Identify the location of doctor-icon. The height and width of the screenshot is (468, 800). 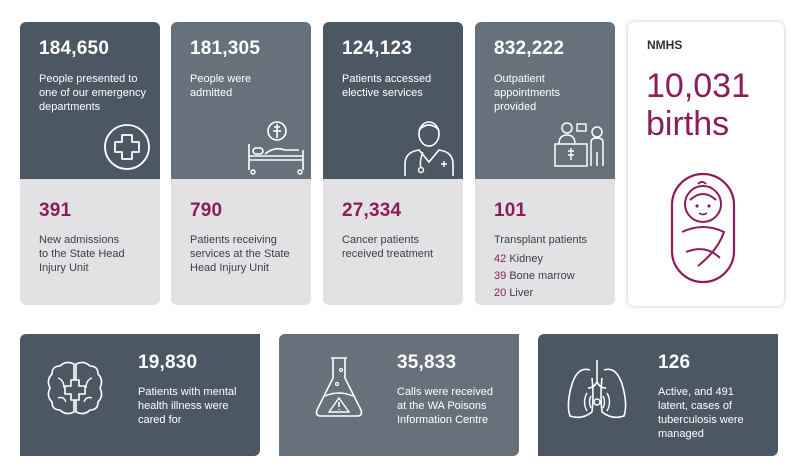
(429, 148).